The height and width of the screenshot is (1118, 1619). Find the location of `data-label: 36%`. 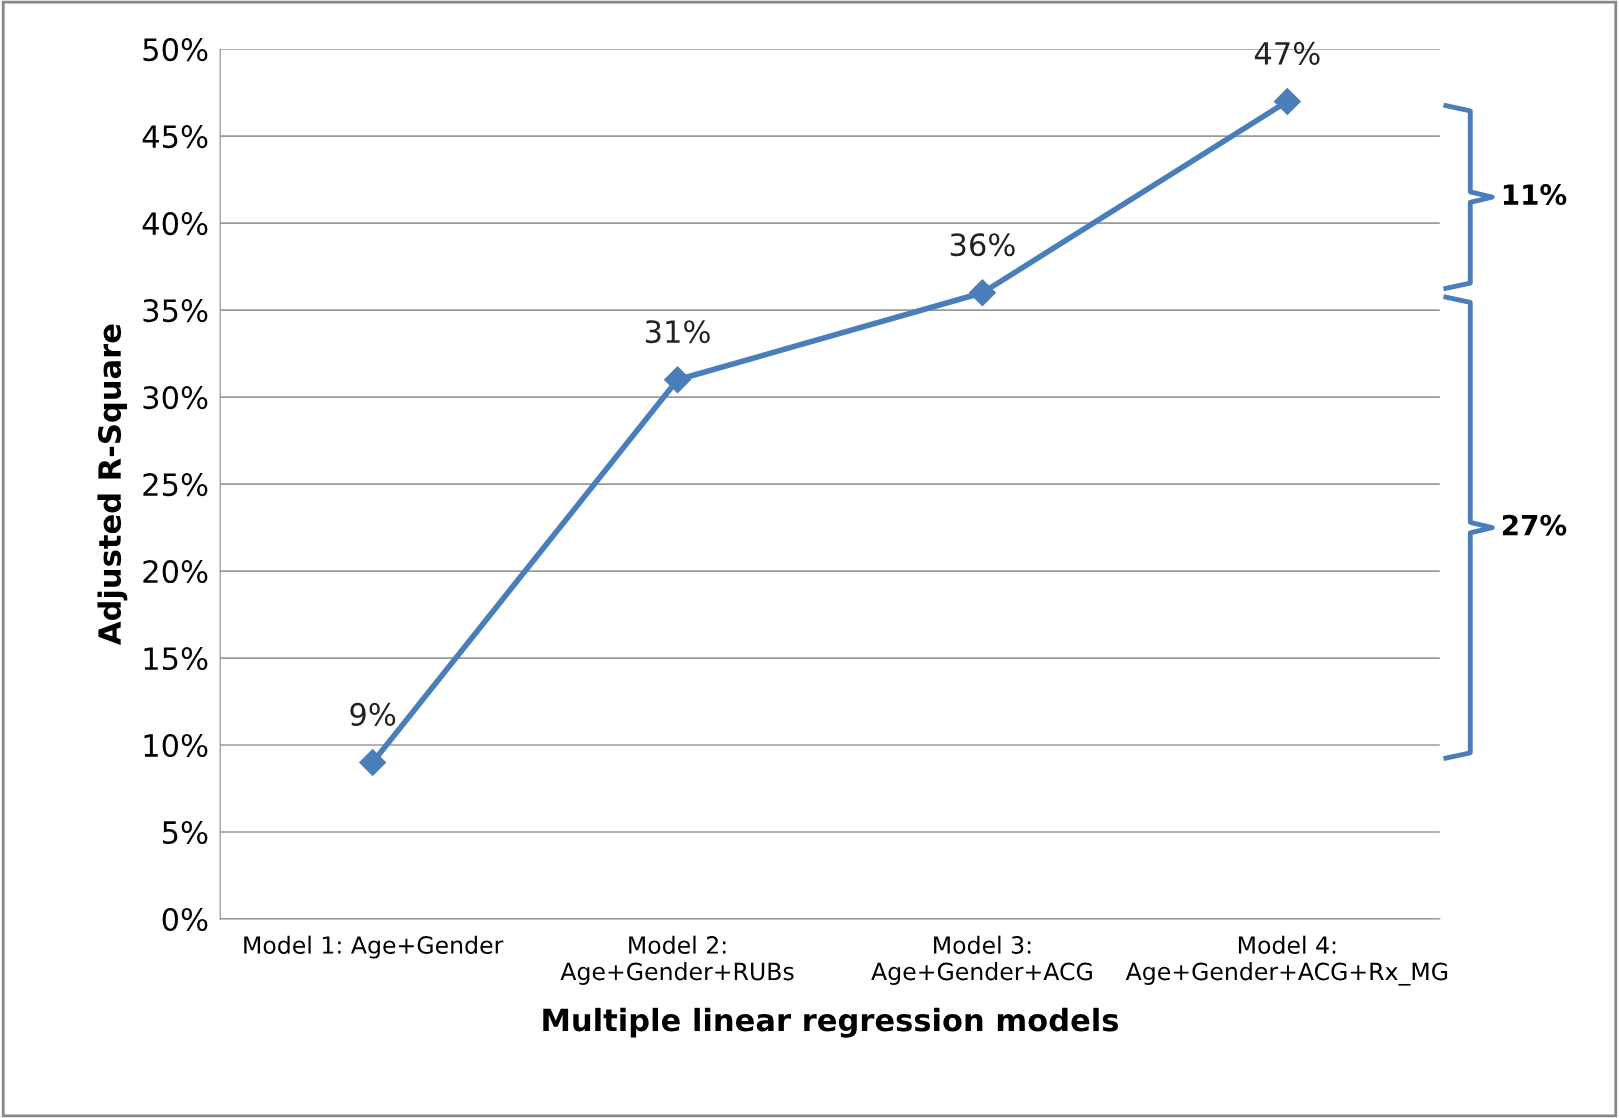

data-label: 36% is located at coordinates (982, 245).